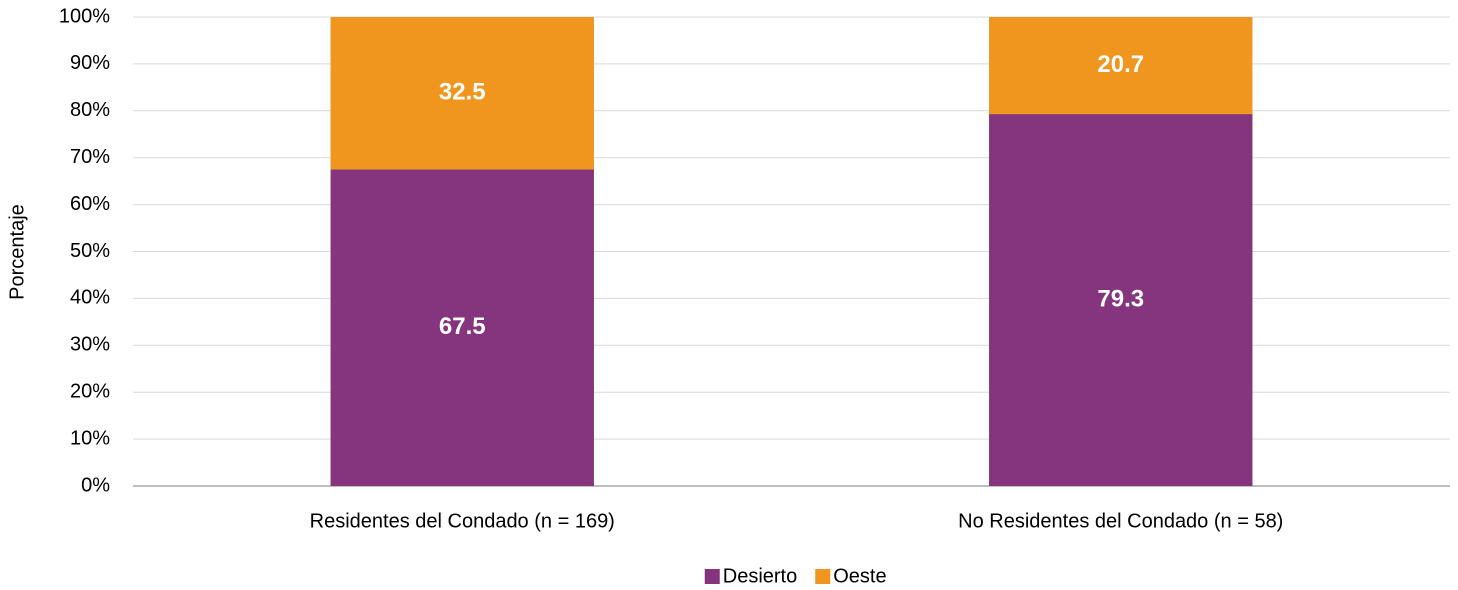  Describe the element at coordinates (90, 157) in the screenshot. I see `y-tick-label: 70%` at that location.